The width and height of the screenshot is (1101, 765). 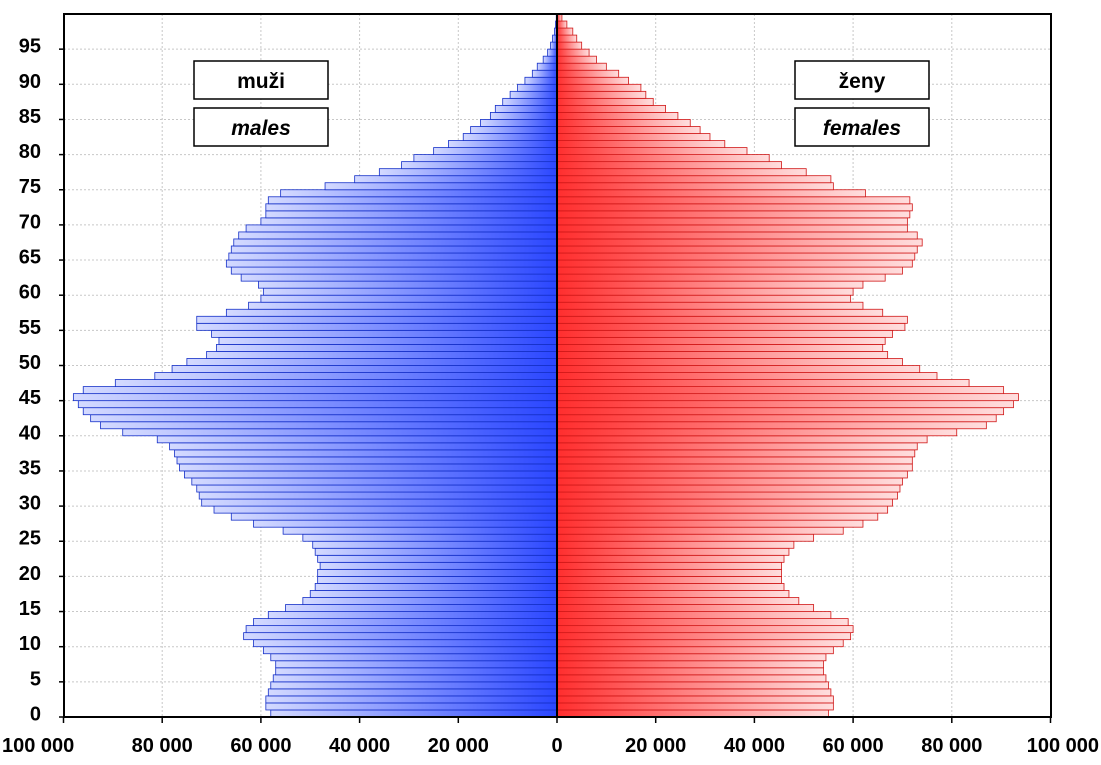 I want to click on y-axis-ticks: 0 5 10 15 20 25 30 35 40 45 50 55 60 65 70 75 80 85 90 95, so click(x=41, y=380).